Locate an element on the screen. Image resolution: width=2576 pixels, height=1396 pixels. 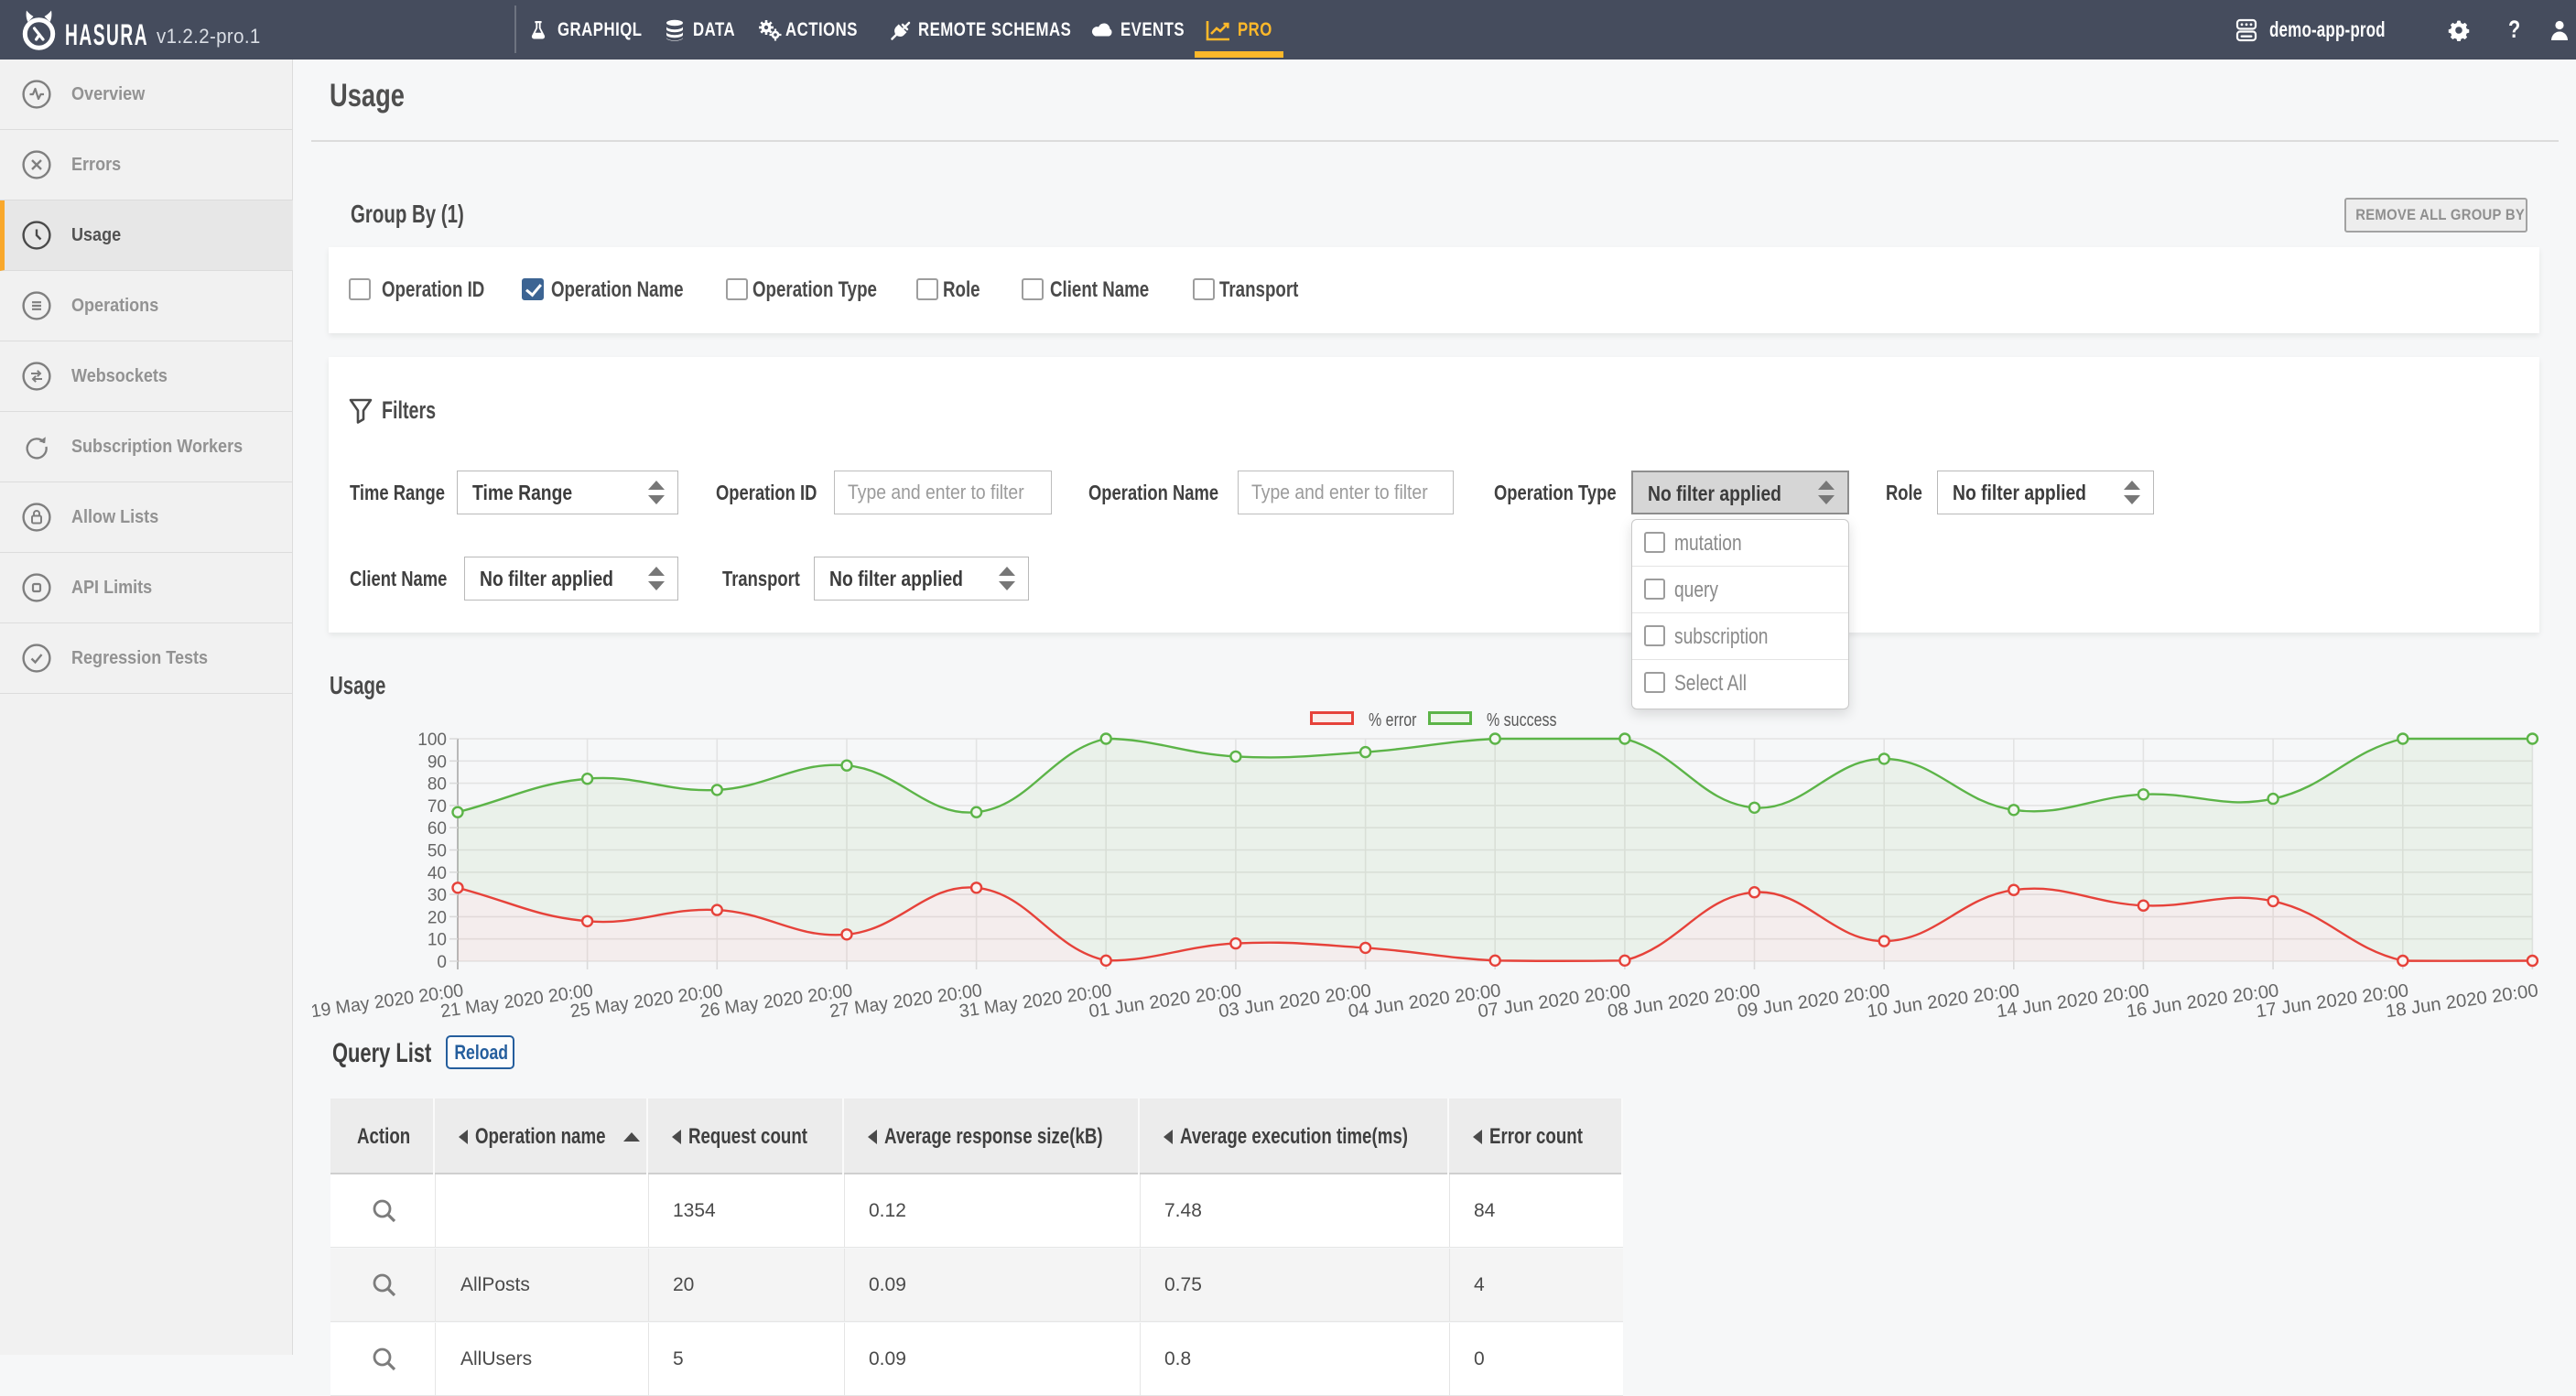
svg-text: 0 is located at coordinates (442, 963).